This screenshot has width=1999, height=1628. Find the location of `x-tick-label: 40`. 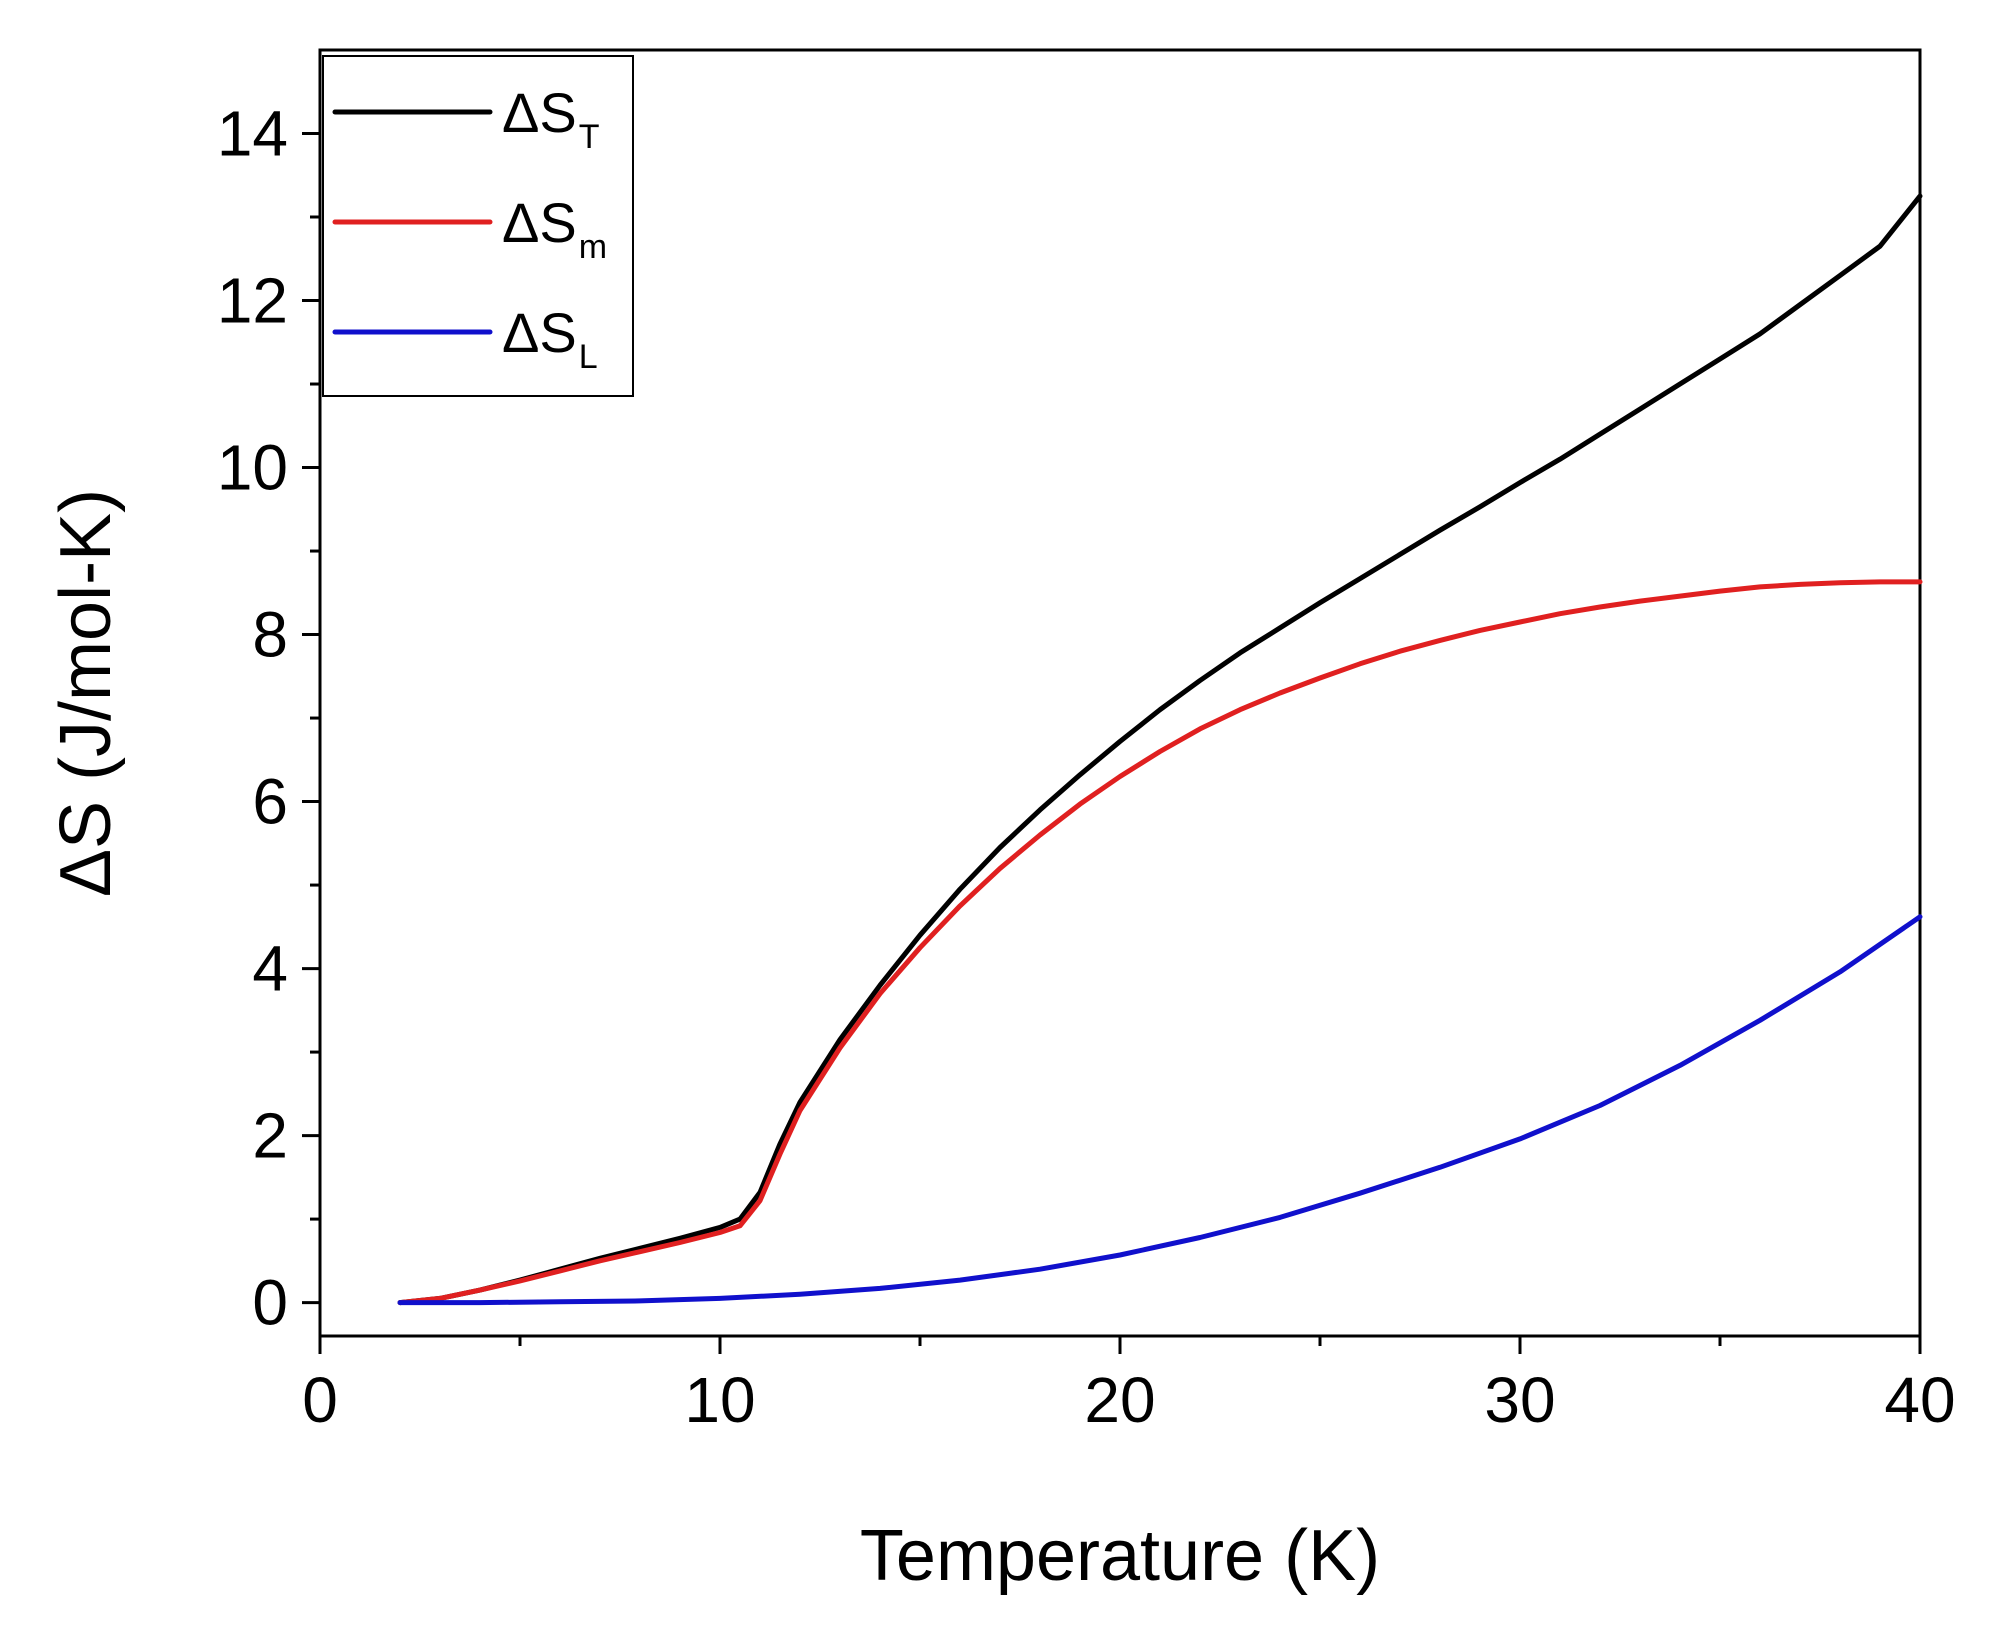

x-tick-label: 40 is located at coordinates (1919, 1400).